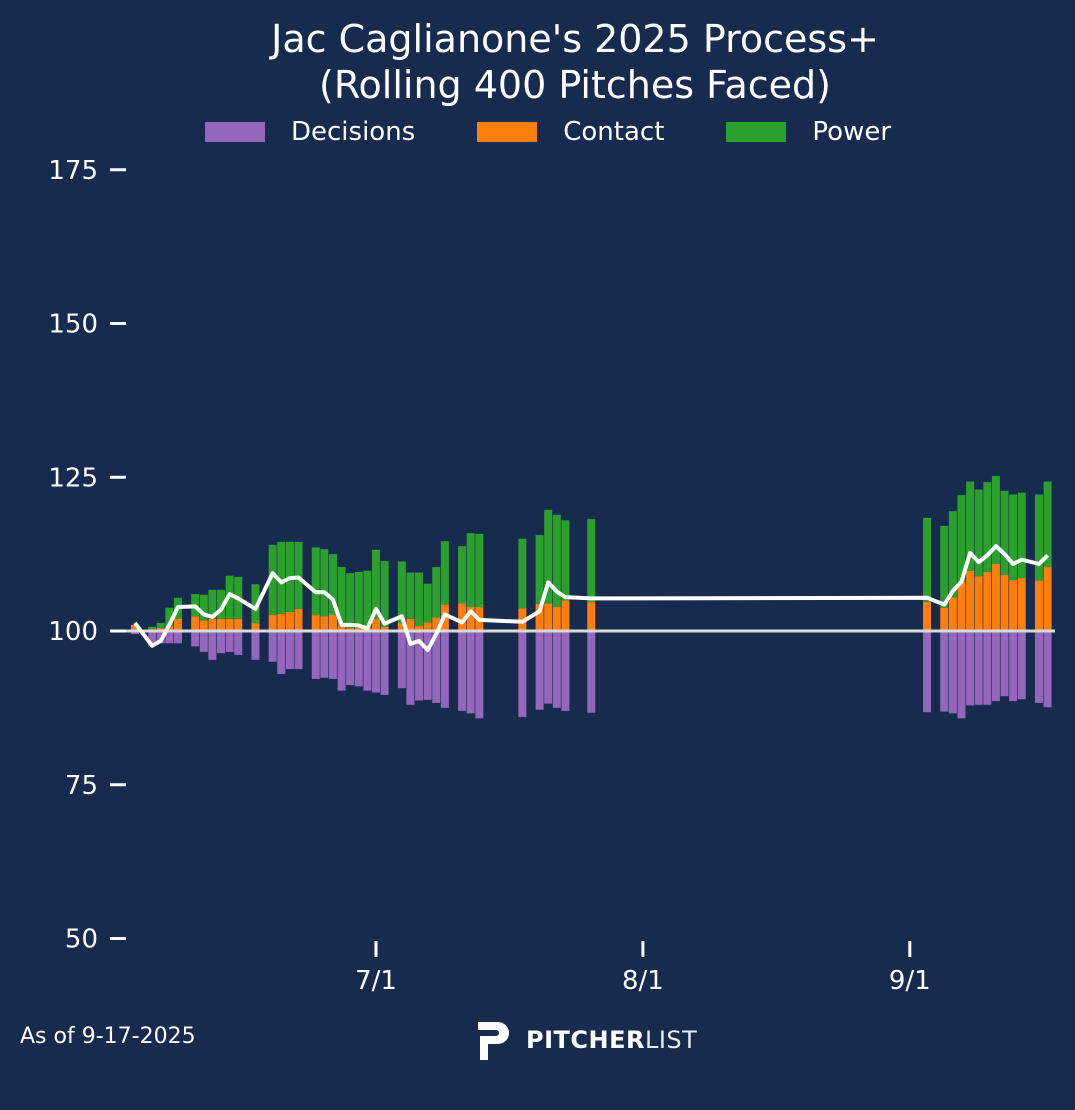 The width and height of the screenshot is (1075, 1110). What do you see at coordinates (108, 1036) in the screenshot?
I see `as-of-date: As of 9-17-2025` at bounding box center [108, 1036].